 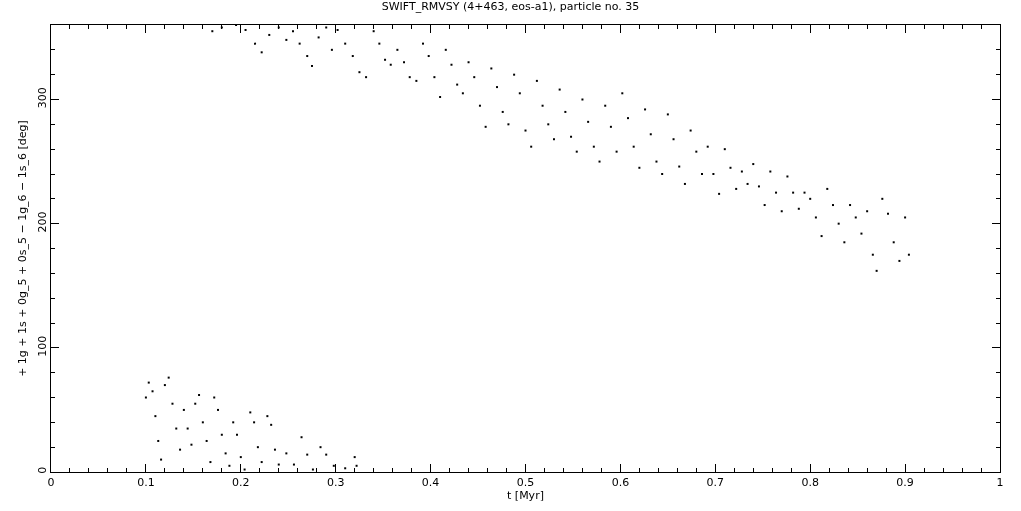 What do you see at coordinates (620, 483) in the screenshot?
I see `x-tick-label: 0.6` at bounding box center [620, 483].